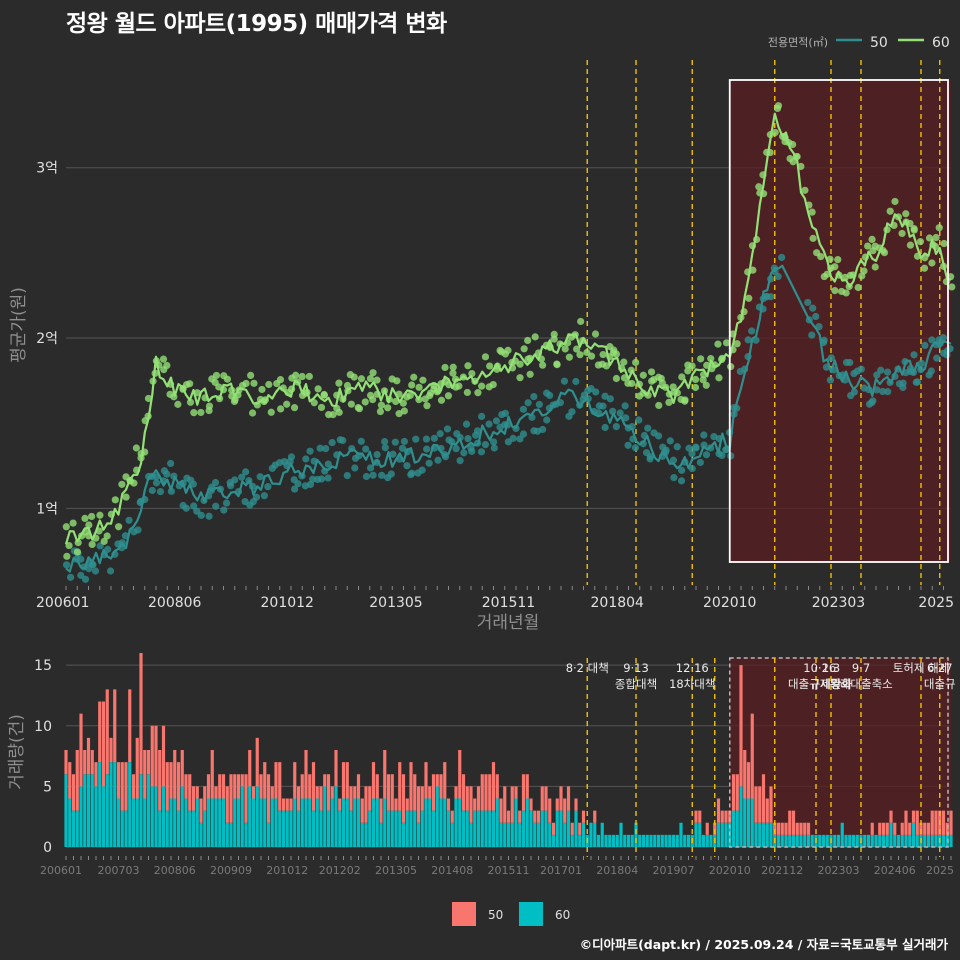 This screenshot has width=960, height=960. I want to click on volume-annotation-text: 토허제 해제, so click(921, 668).